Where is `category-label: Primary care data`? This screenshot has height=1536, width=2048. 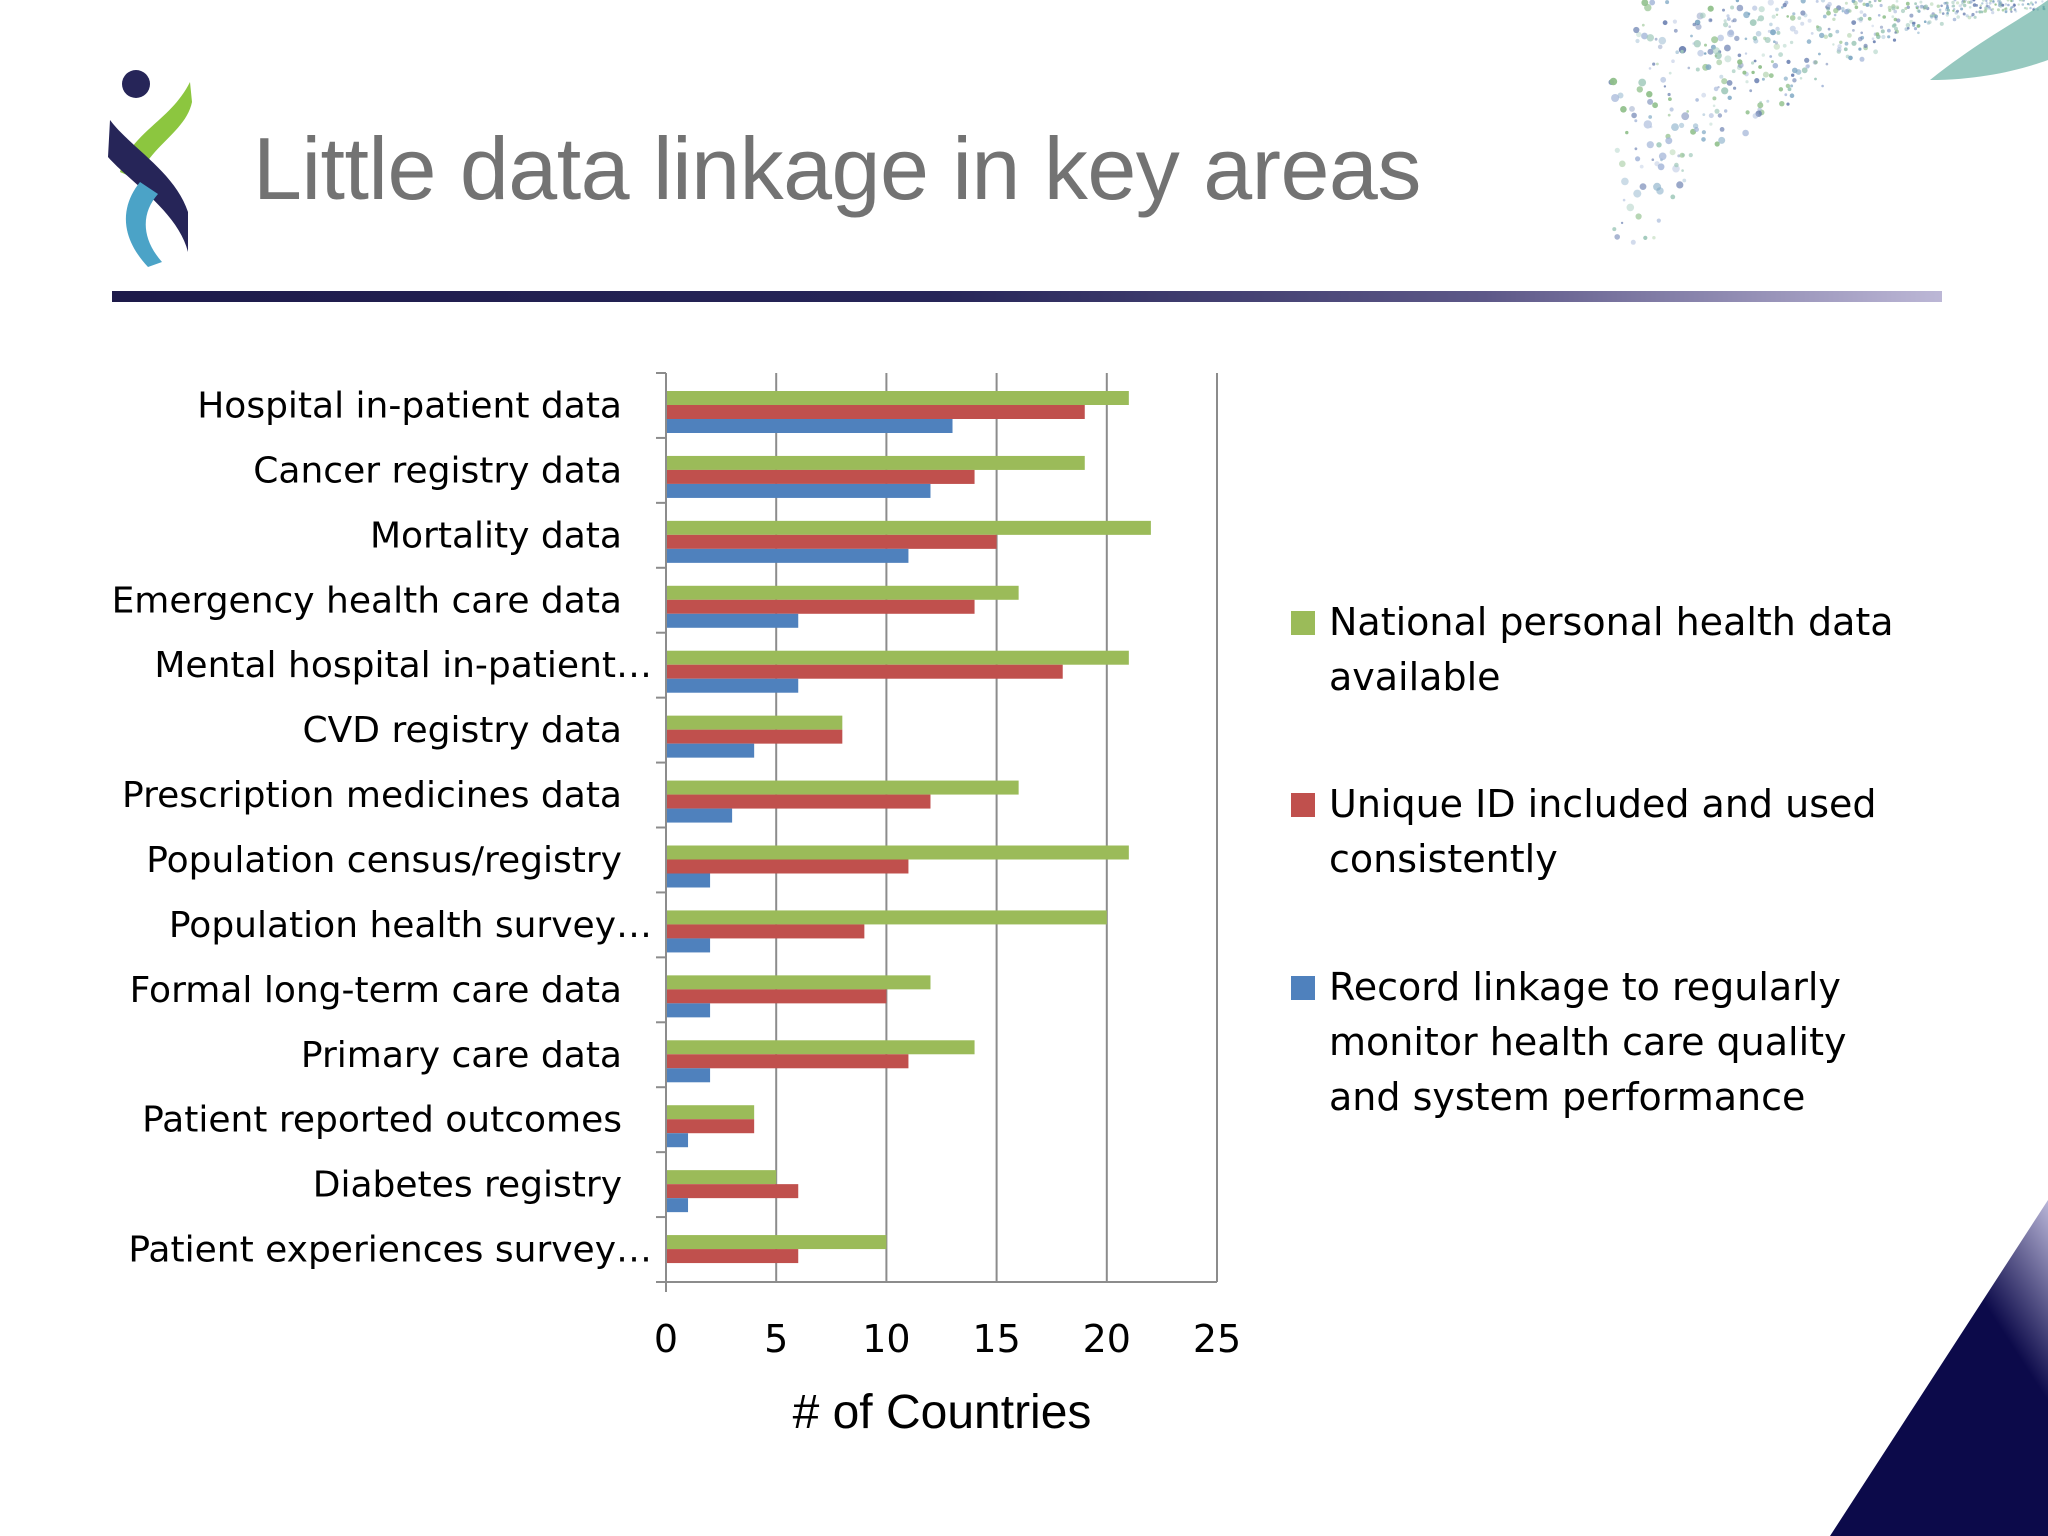 category-label: Primary care data is located at coordinates (461, 1055).